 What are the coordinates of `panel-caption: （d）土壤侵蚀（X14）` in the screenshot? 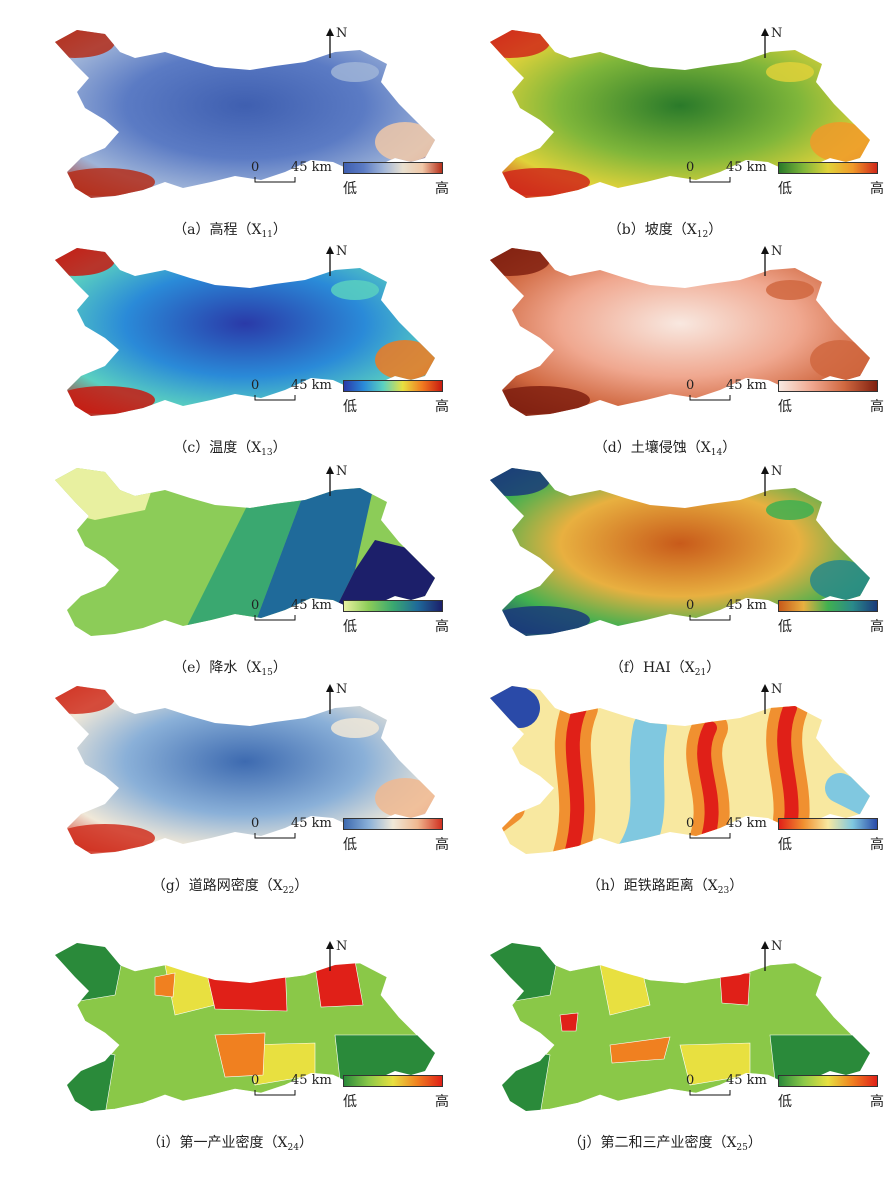 It's located at (665, 449).